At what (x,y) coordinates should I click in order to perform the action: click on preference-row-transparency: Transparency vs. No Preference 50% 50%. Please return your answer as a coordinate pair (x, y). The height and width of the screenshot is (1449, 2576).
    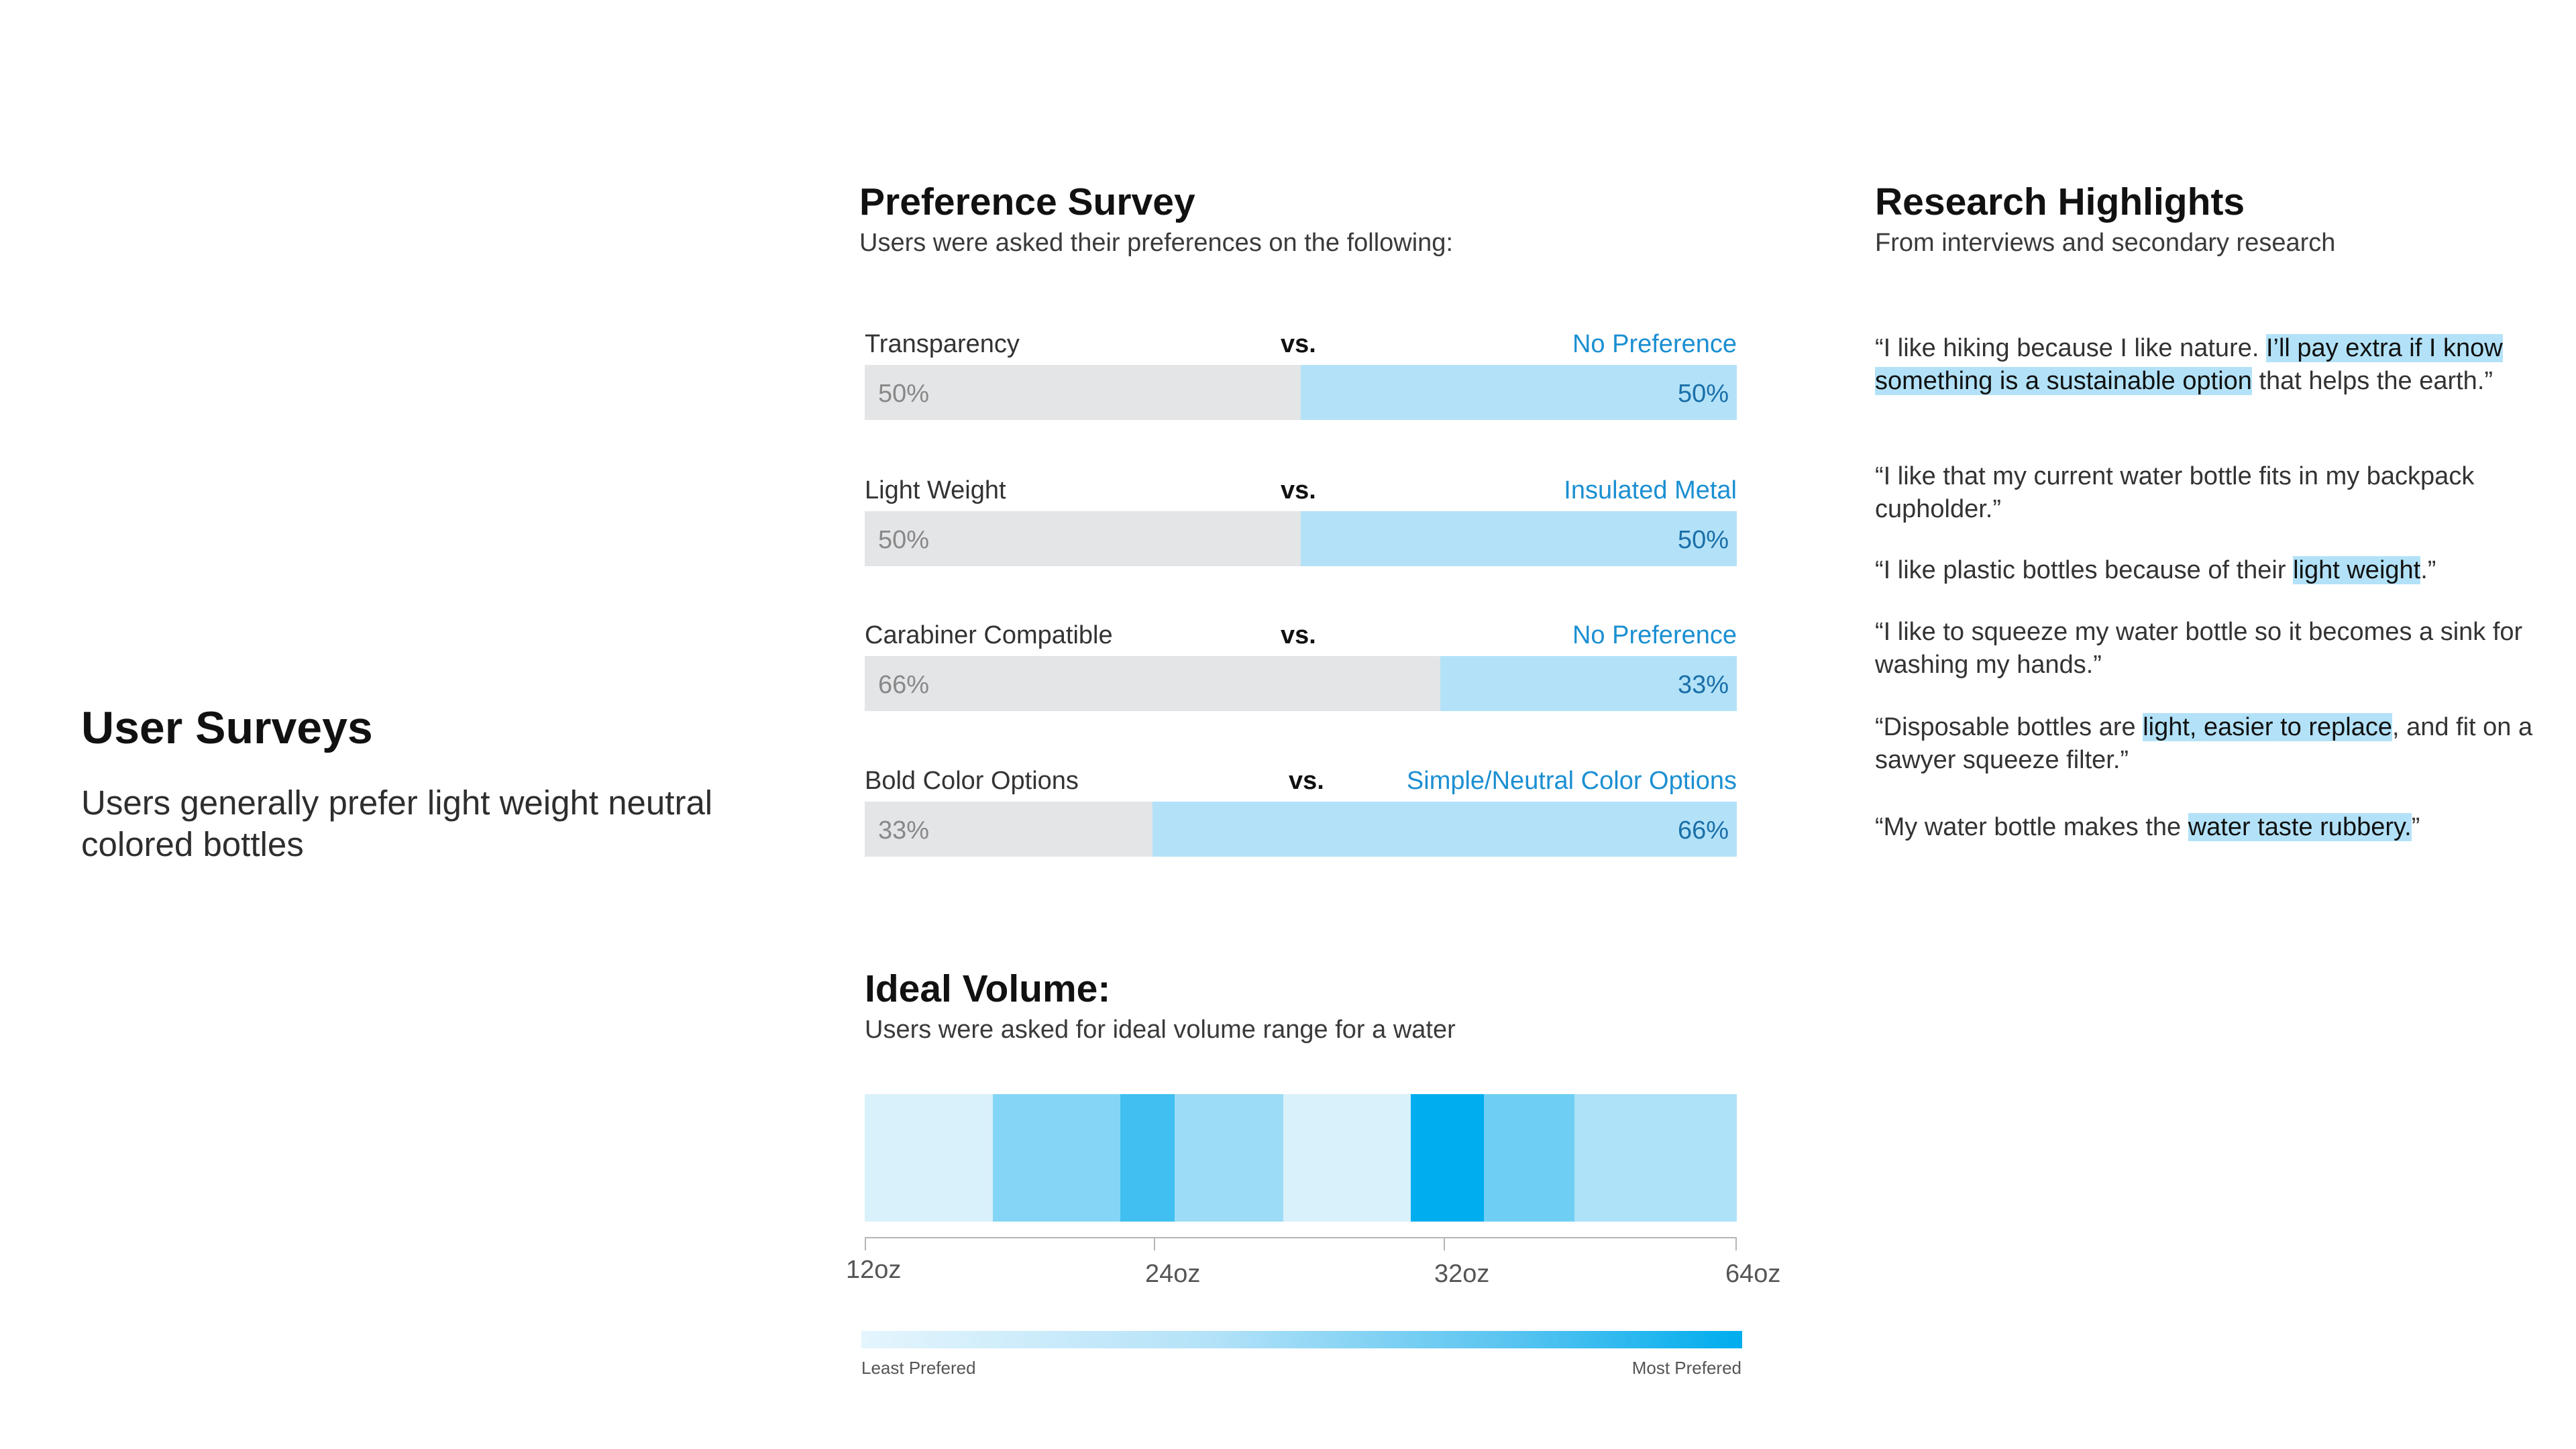
    Looking at the image, I should click on (1301, 387).